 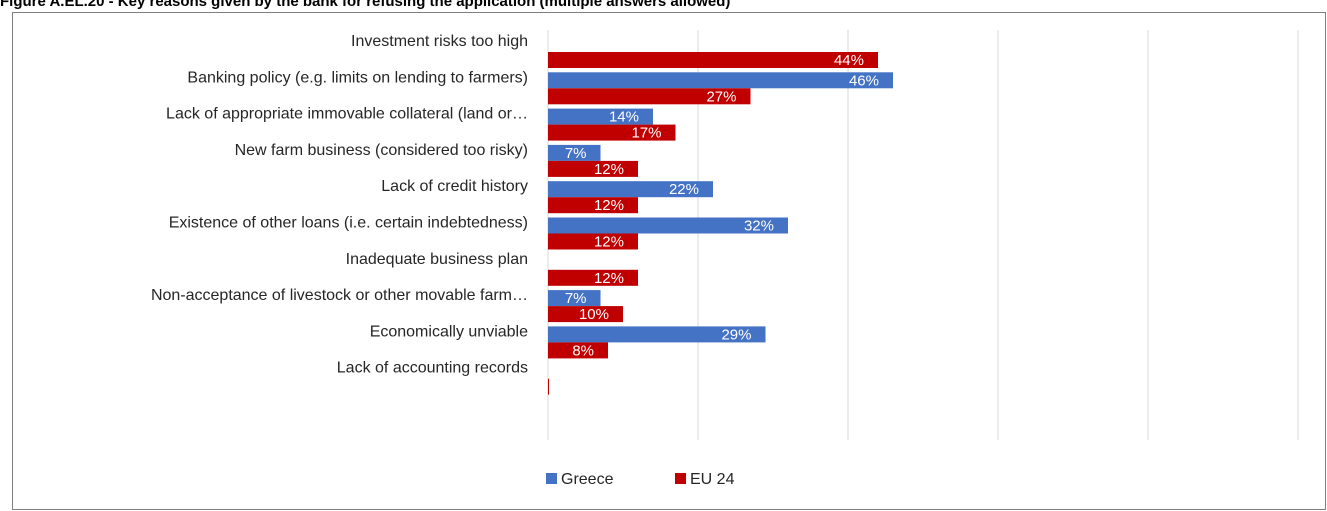 What do you see at coordinates (594, 314) in the screenshot?
I see `data-label: 10%` at bounding box center [594, 314].